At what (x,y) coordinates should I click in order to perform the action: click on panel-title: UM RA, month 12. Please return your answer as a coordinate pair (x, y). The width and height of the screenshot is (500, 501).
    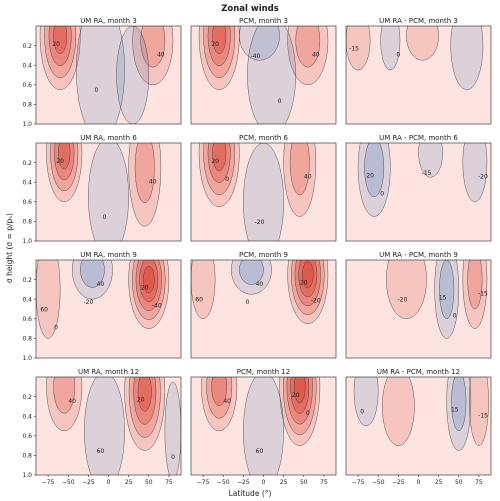
    Looking at the image, I should click on (108, 372).